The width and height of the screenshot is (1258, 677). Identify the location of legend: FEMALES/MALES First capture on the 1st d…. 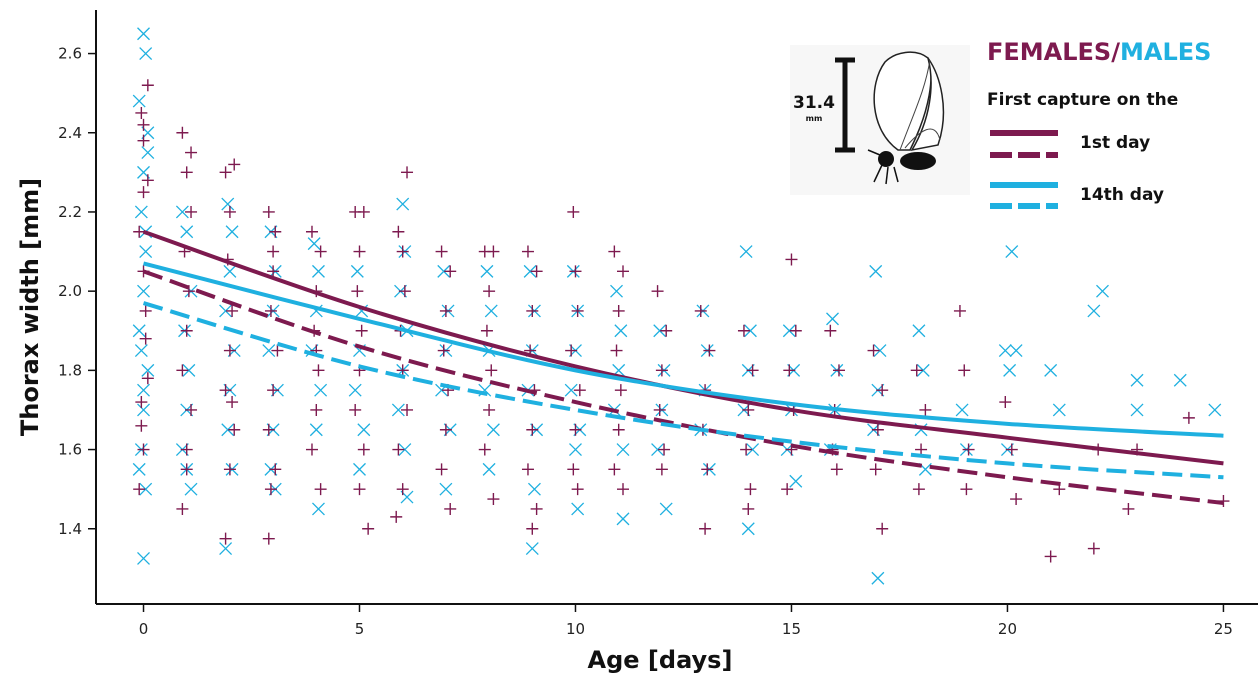
(1099, 123).